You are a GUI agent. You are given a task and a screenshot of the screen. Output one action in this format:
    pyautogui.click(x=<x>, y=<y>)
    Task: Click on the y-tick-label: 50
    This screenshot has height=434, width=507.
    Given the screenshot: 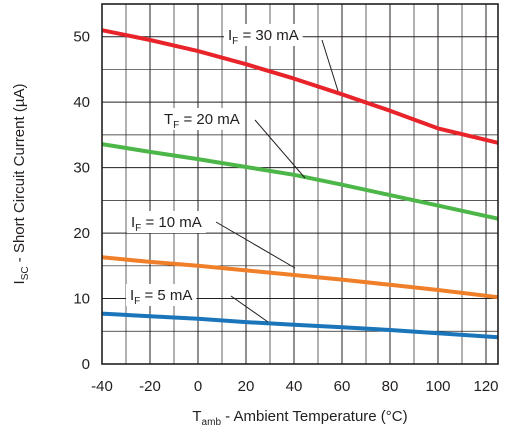 What is the action you would take?
    pyautogui.click(x=81, y=37)
    